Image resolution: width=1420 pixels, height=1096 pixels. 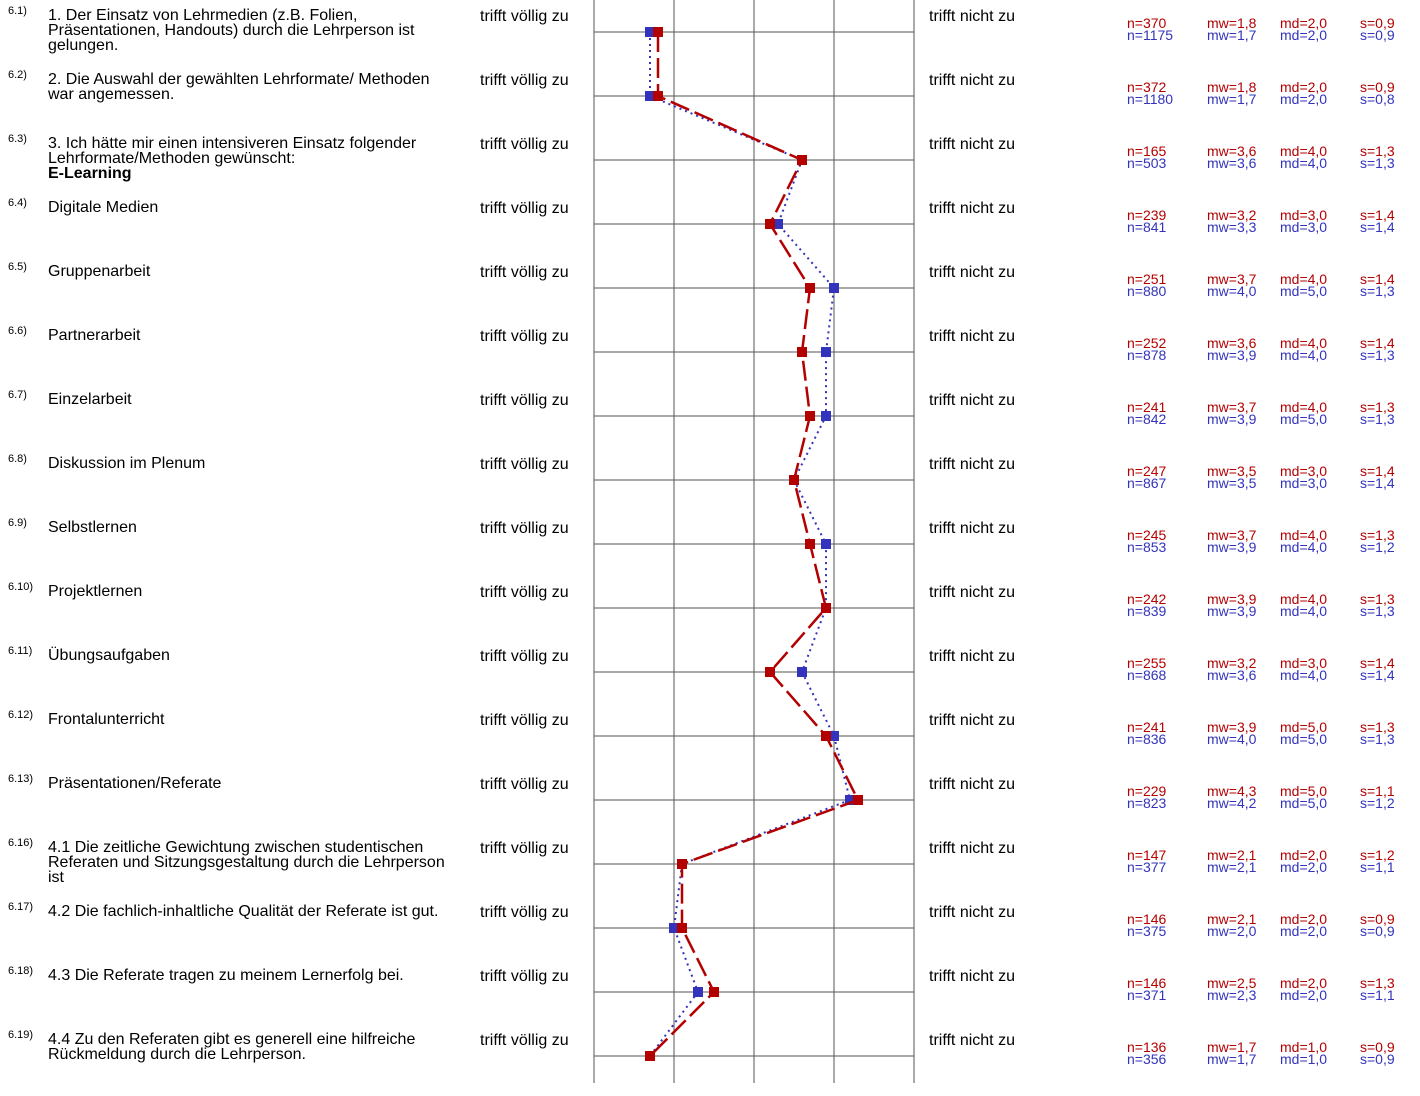 What do you see at coordinates (1232, 791) in the screenshot?
I see `stat-mw: mw=4,3` at bounding box center [1232, 791].